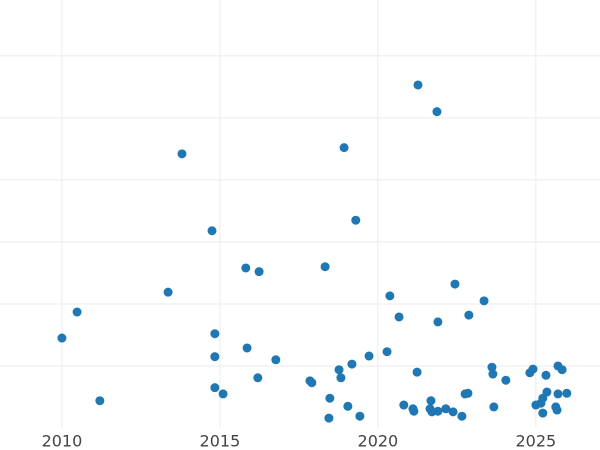 The height and width of the screenshot is (450, 600). I want to click on x-tick-label: 2015, so click(220, 441).